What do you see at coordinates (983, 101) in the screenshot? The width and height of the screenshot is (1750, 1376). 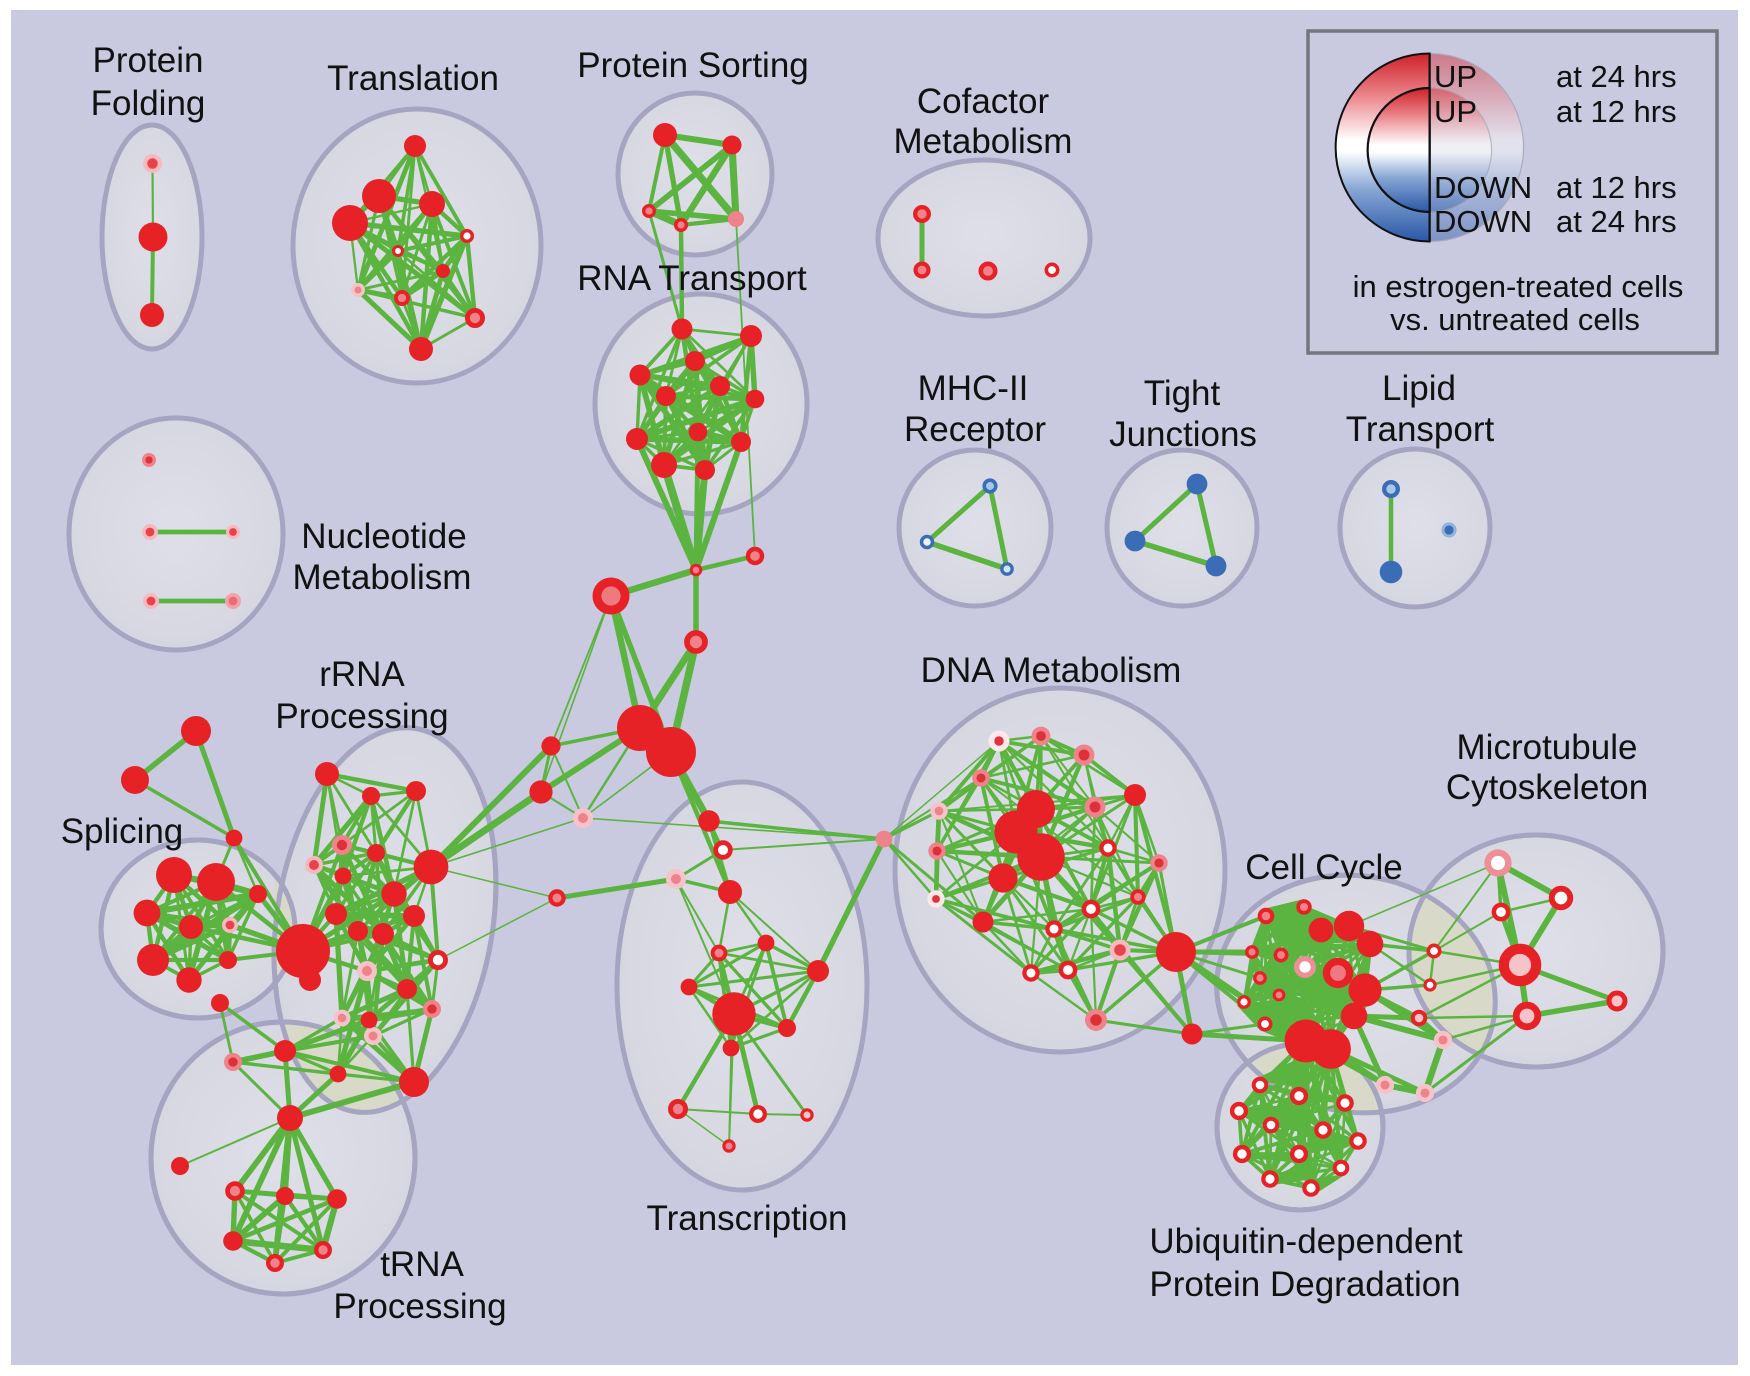 I see `svg-text: Cofactor` at bounding box center [983, 101].